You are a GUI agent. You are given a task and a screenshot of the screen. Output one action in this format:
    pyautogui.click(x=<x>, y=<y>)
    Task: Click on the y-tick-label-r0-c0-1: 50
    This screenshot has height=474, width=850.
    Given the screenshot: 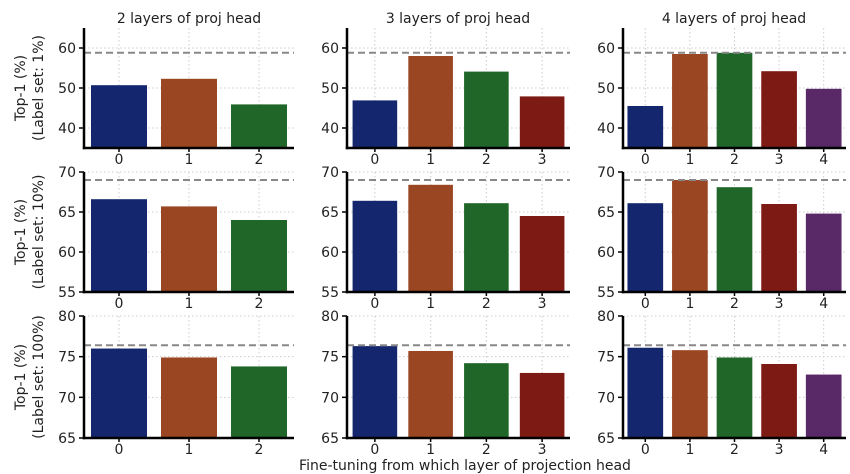 What is the action you would take?
    pyautogui.click(x=67, y=89)
    